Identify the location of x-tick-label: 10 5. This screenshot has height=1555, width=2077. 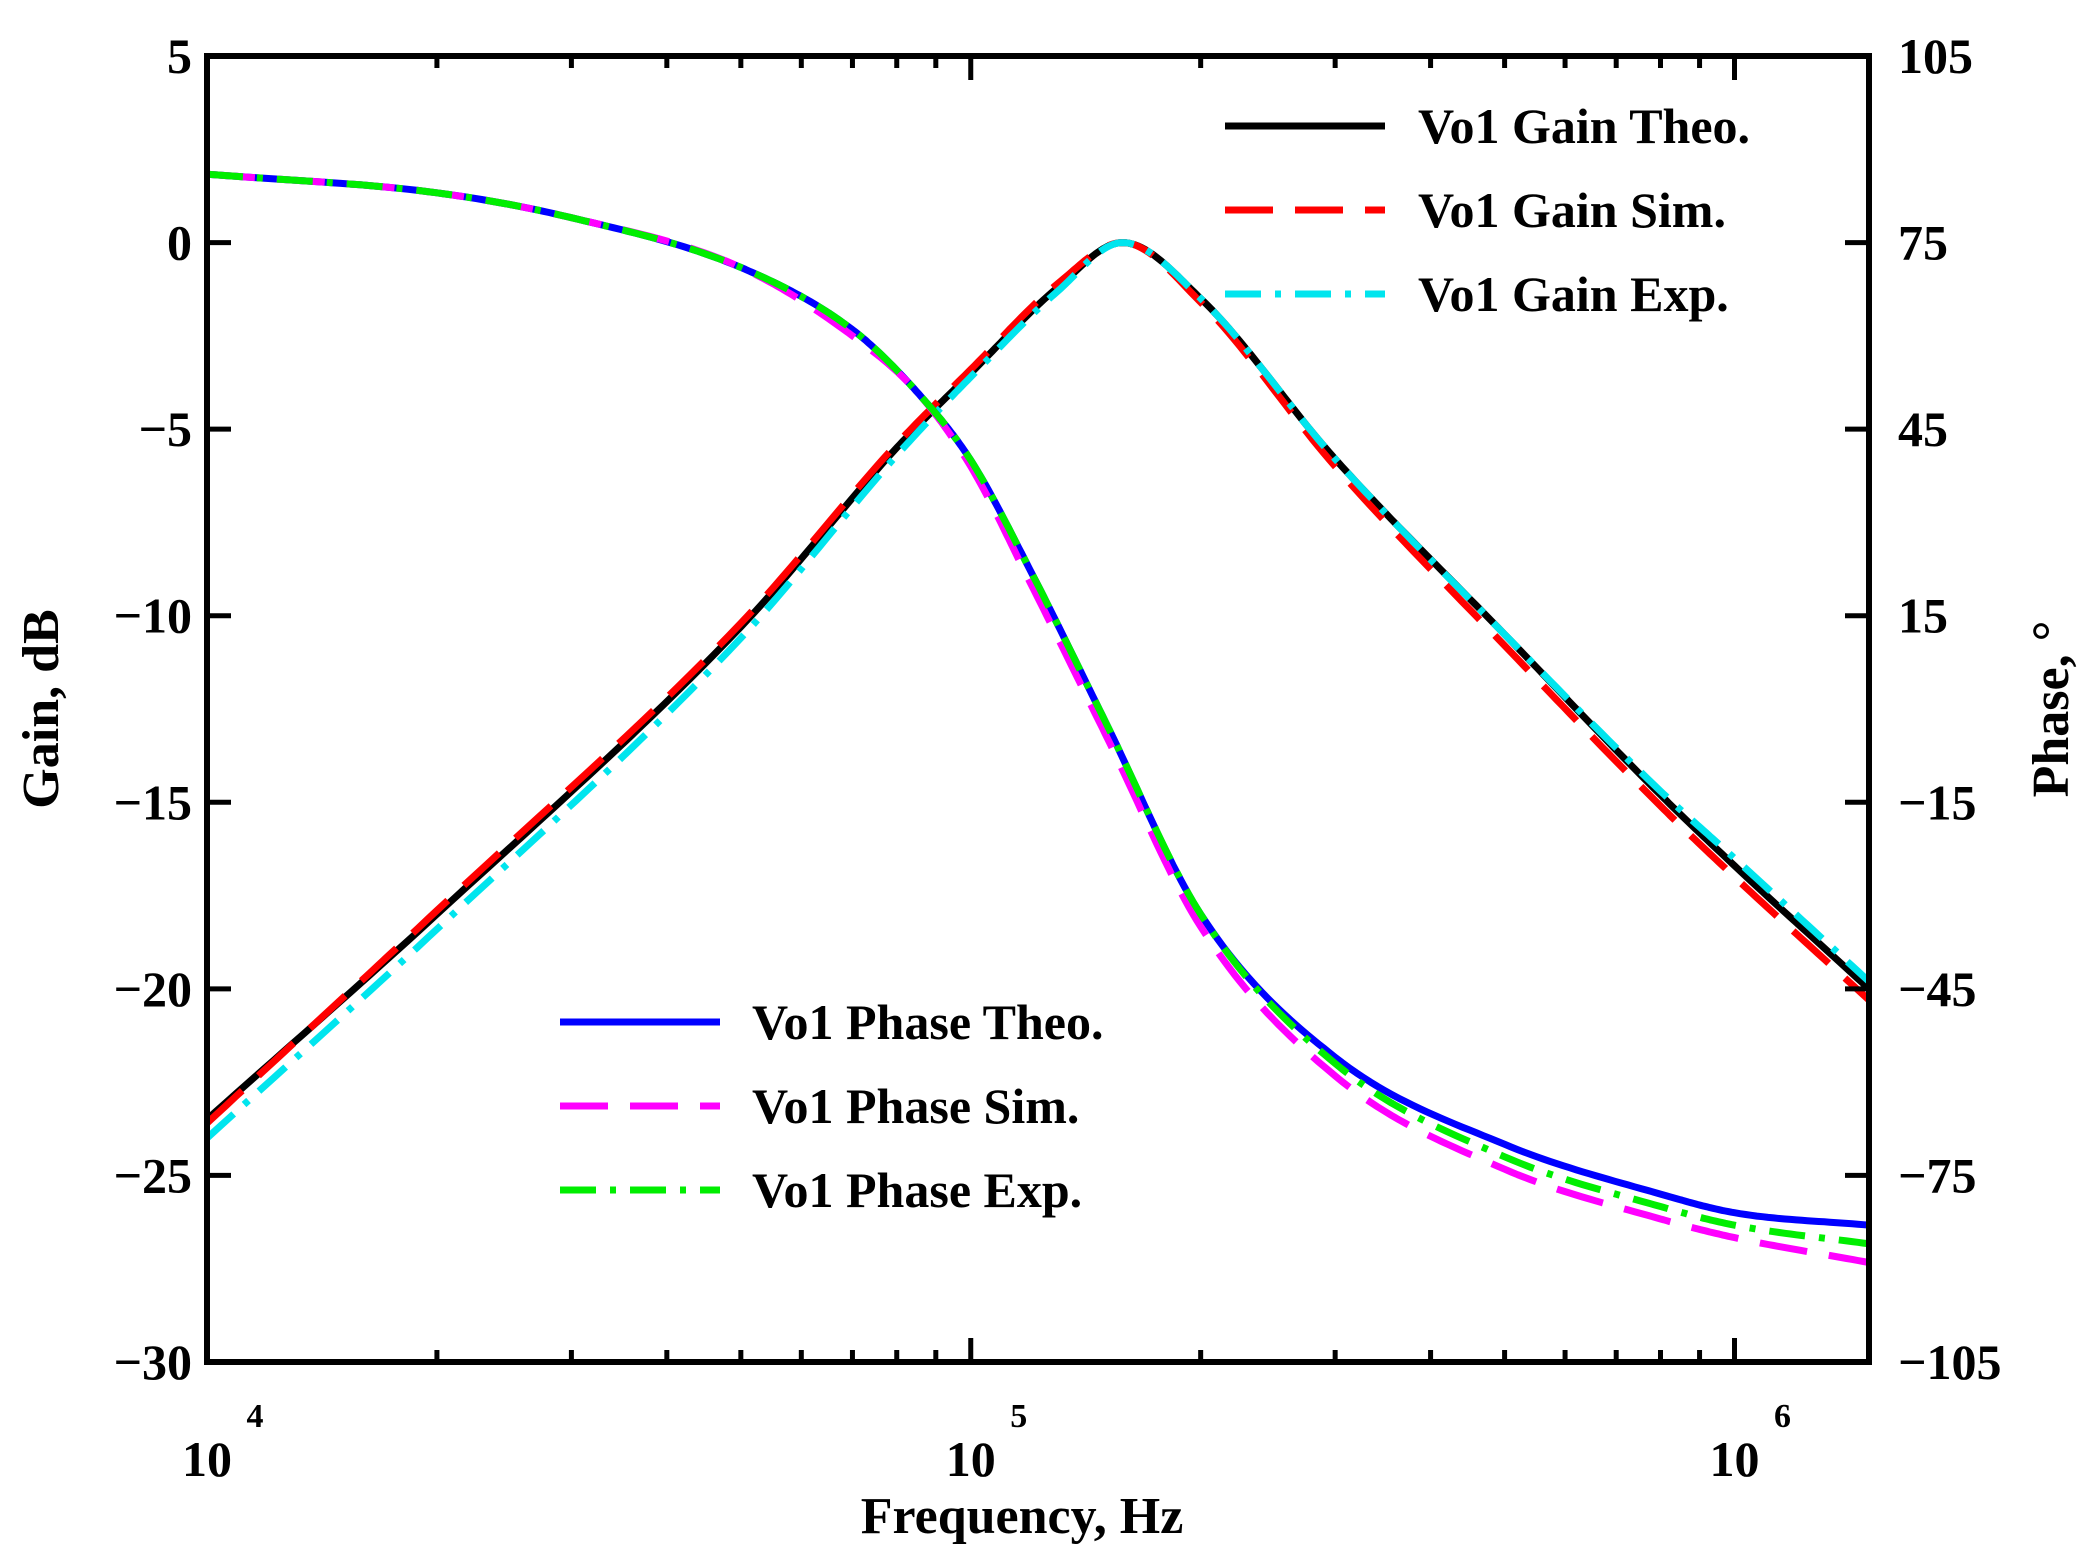
(987, 1442).